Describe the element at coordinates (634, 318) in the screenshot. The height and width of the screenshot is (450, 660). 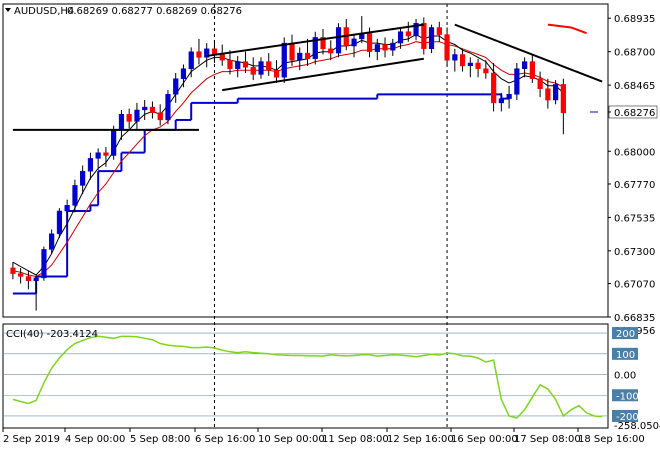
I see `y-tick-label-9: 0.66835` at that location.